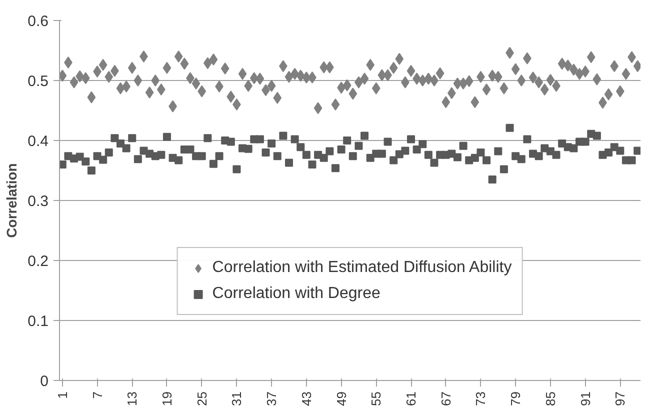 The image size is (648, 408). What do you see at coordinates (38, 261) in the screenshot?
I see `y-tick-label: 0.2` at bounding box center [38, 261].